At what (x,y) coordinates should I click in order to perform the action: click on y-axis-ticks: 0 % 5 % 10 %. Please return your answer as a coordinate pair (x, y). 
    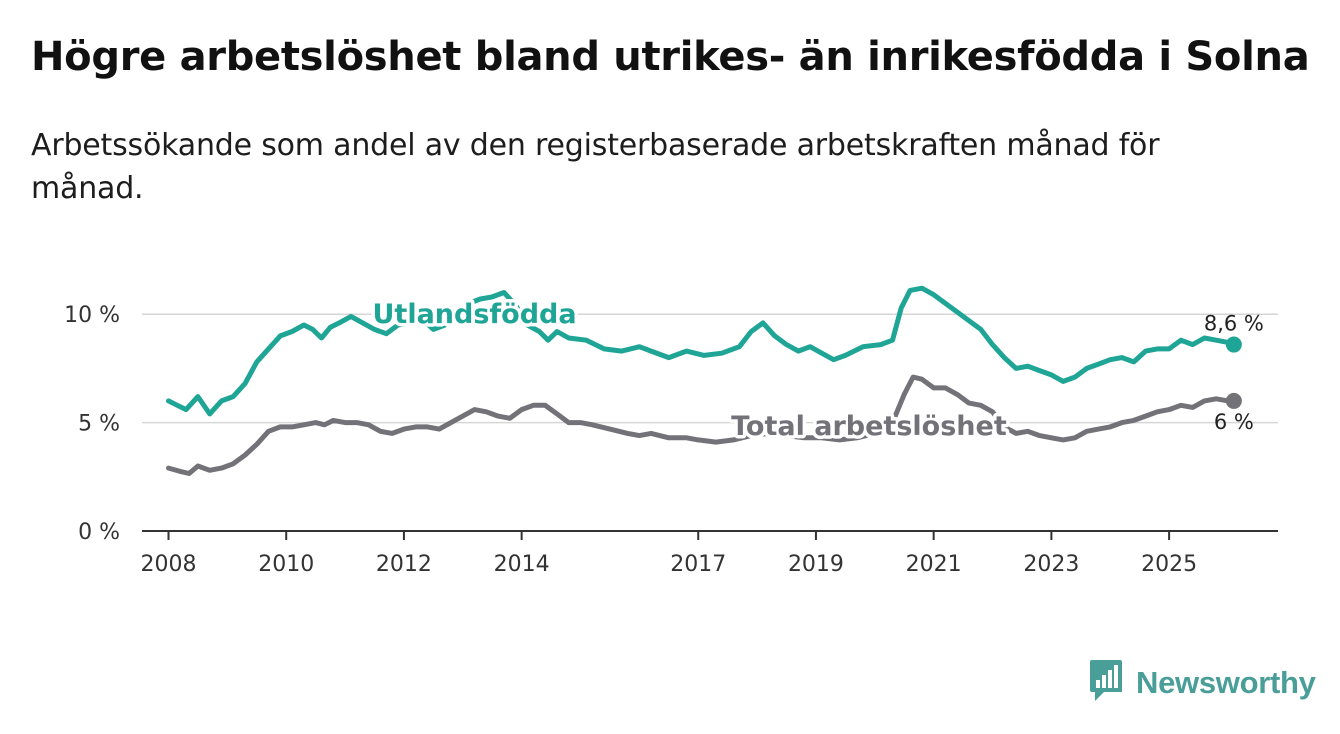
    Looking at the image, I should click on (92, 424).